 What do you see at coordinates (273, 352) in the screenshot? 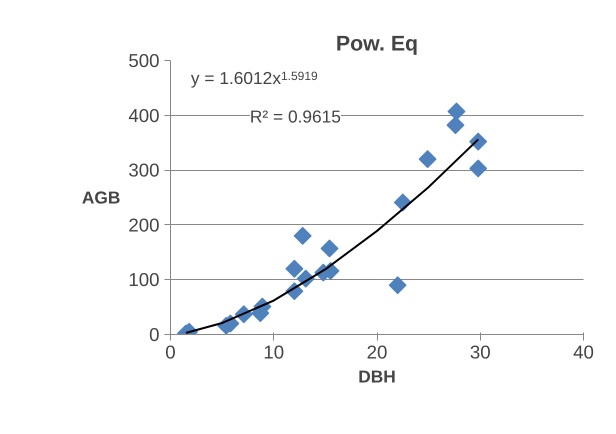
I see `x-tick-label: 10` at bounding box center [273, 352].